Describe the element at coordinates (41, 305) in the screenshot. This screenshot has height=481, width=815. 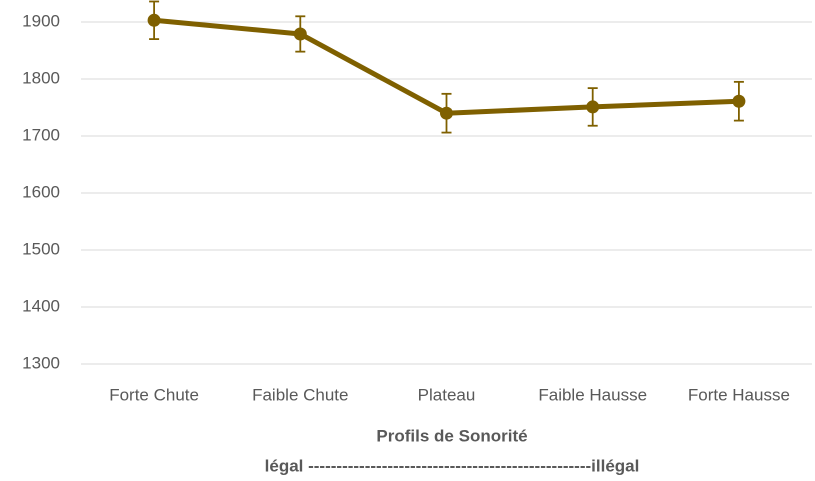
I see `y-tick-label: 1400` at that location.